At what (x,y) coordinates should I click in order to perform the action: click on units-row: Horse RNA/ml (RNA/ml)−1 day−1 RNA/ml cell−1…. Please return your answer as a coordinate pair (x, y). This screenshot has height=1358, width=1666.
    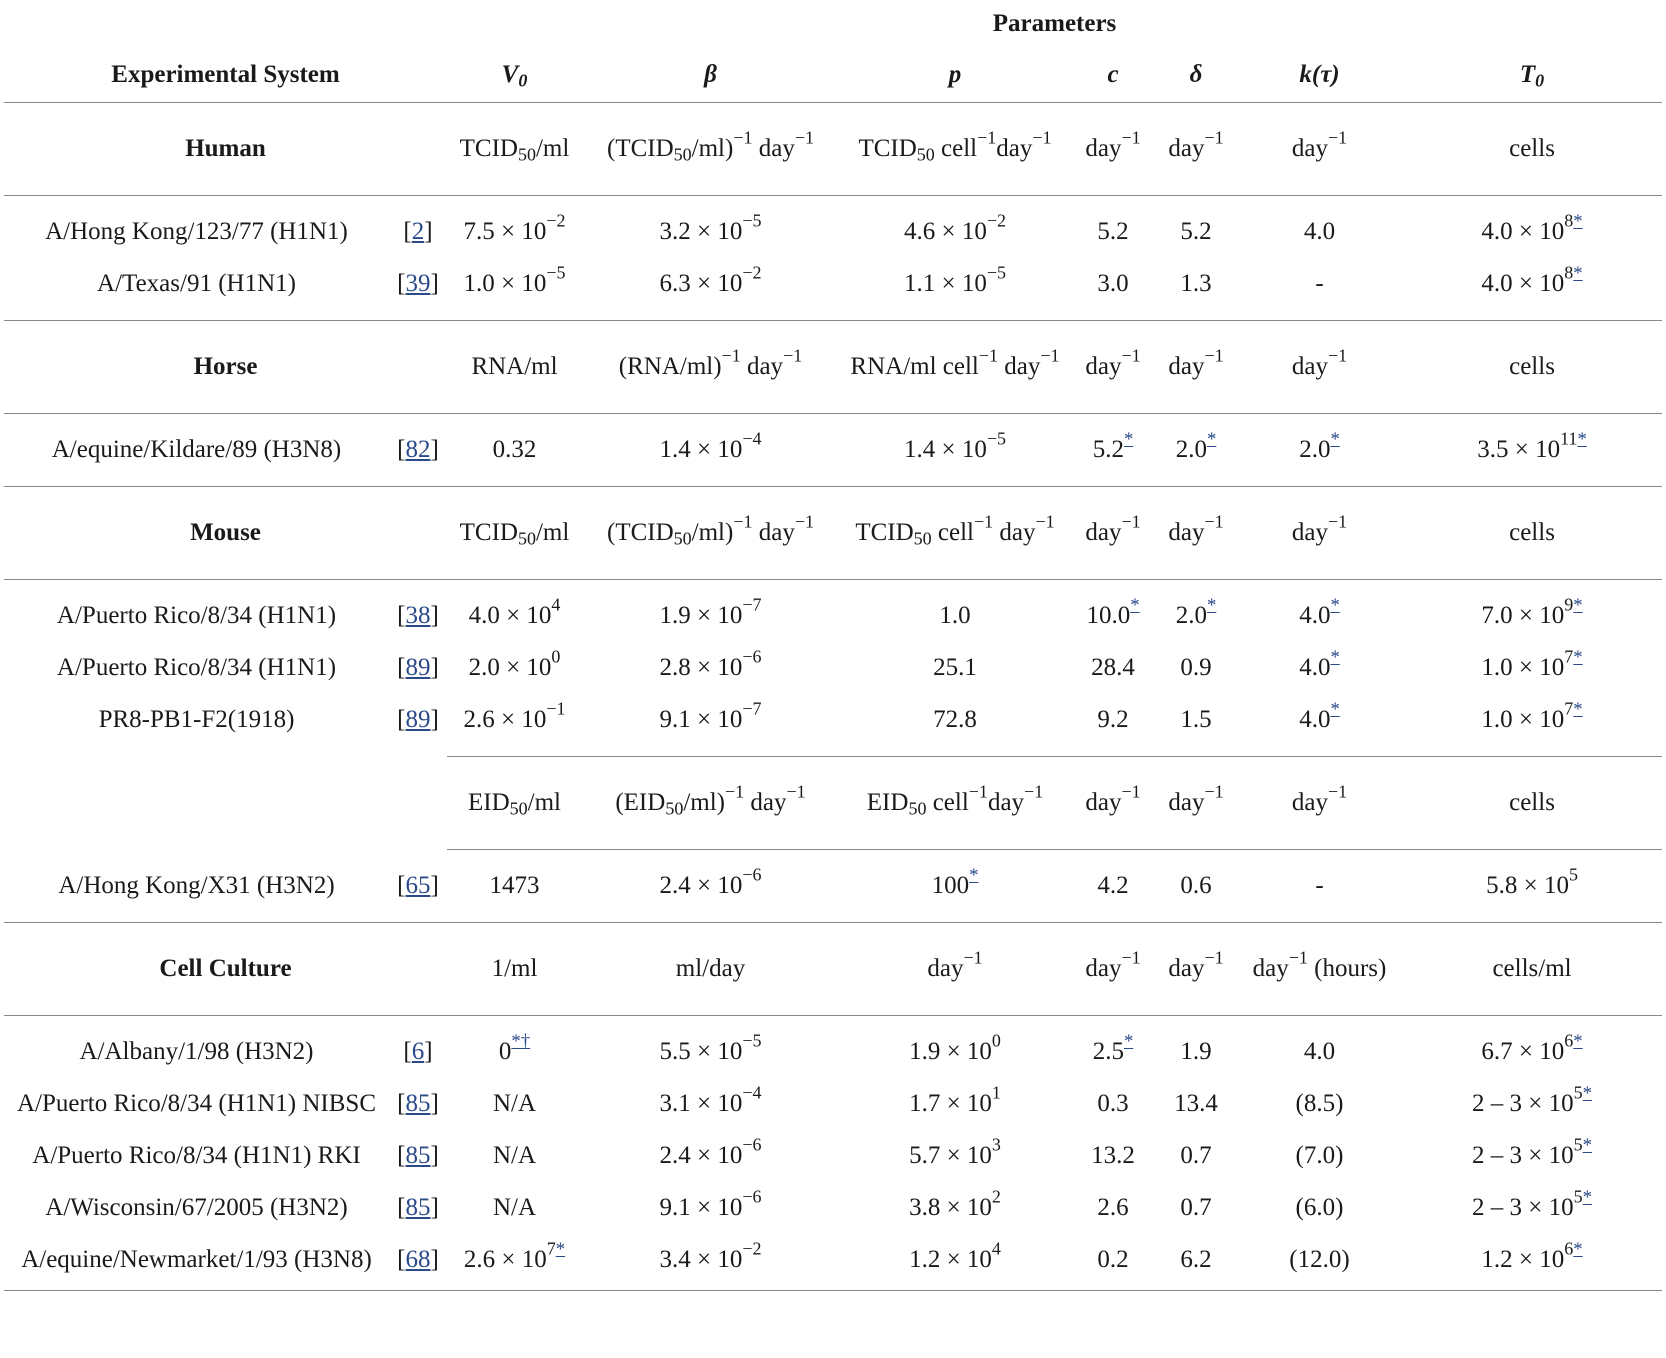
    Looking at the image, I should click on (833, 367).